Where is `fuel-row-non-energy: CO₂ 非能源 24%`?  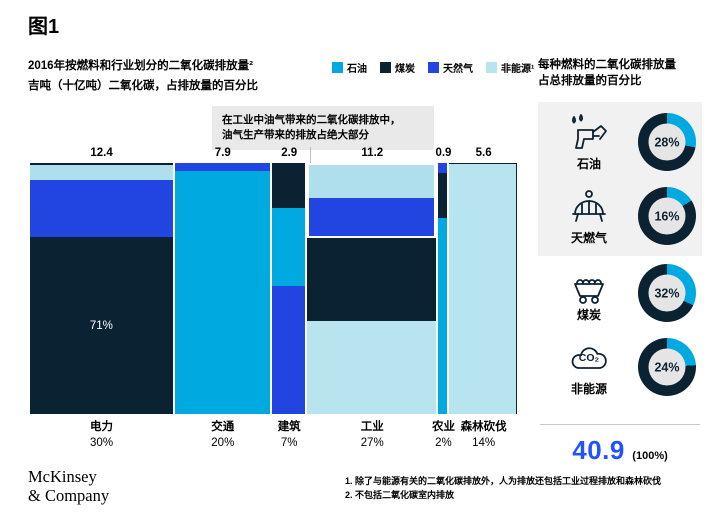 fuel-row-non-energy: CO₂ 非能源 24% is located at coordinates (620, 367).